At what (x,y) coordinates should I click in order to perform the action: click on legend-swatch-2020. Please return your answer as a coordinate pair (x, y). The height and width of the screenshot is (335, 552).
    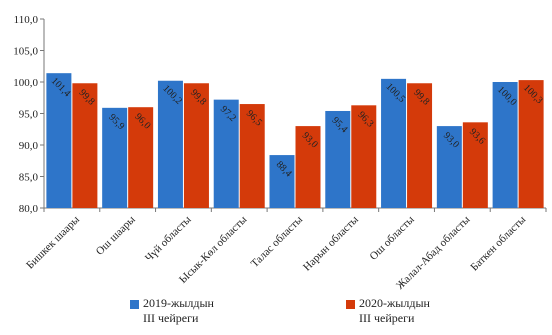
    Looking at the image, I should click on (350, 304).